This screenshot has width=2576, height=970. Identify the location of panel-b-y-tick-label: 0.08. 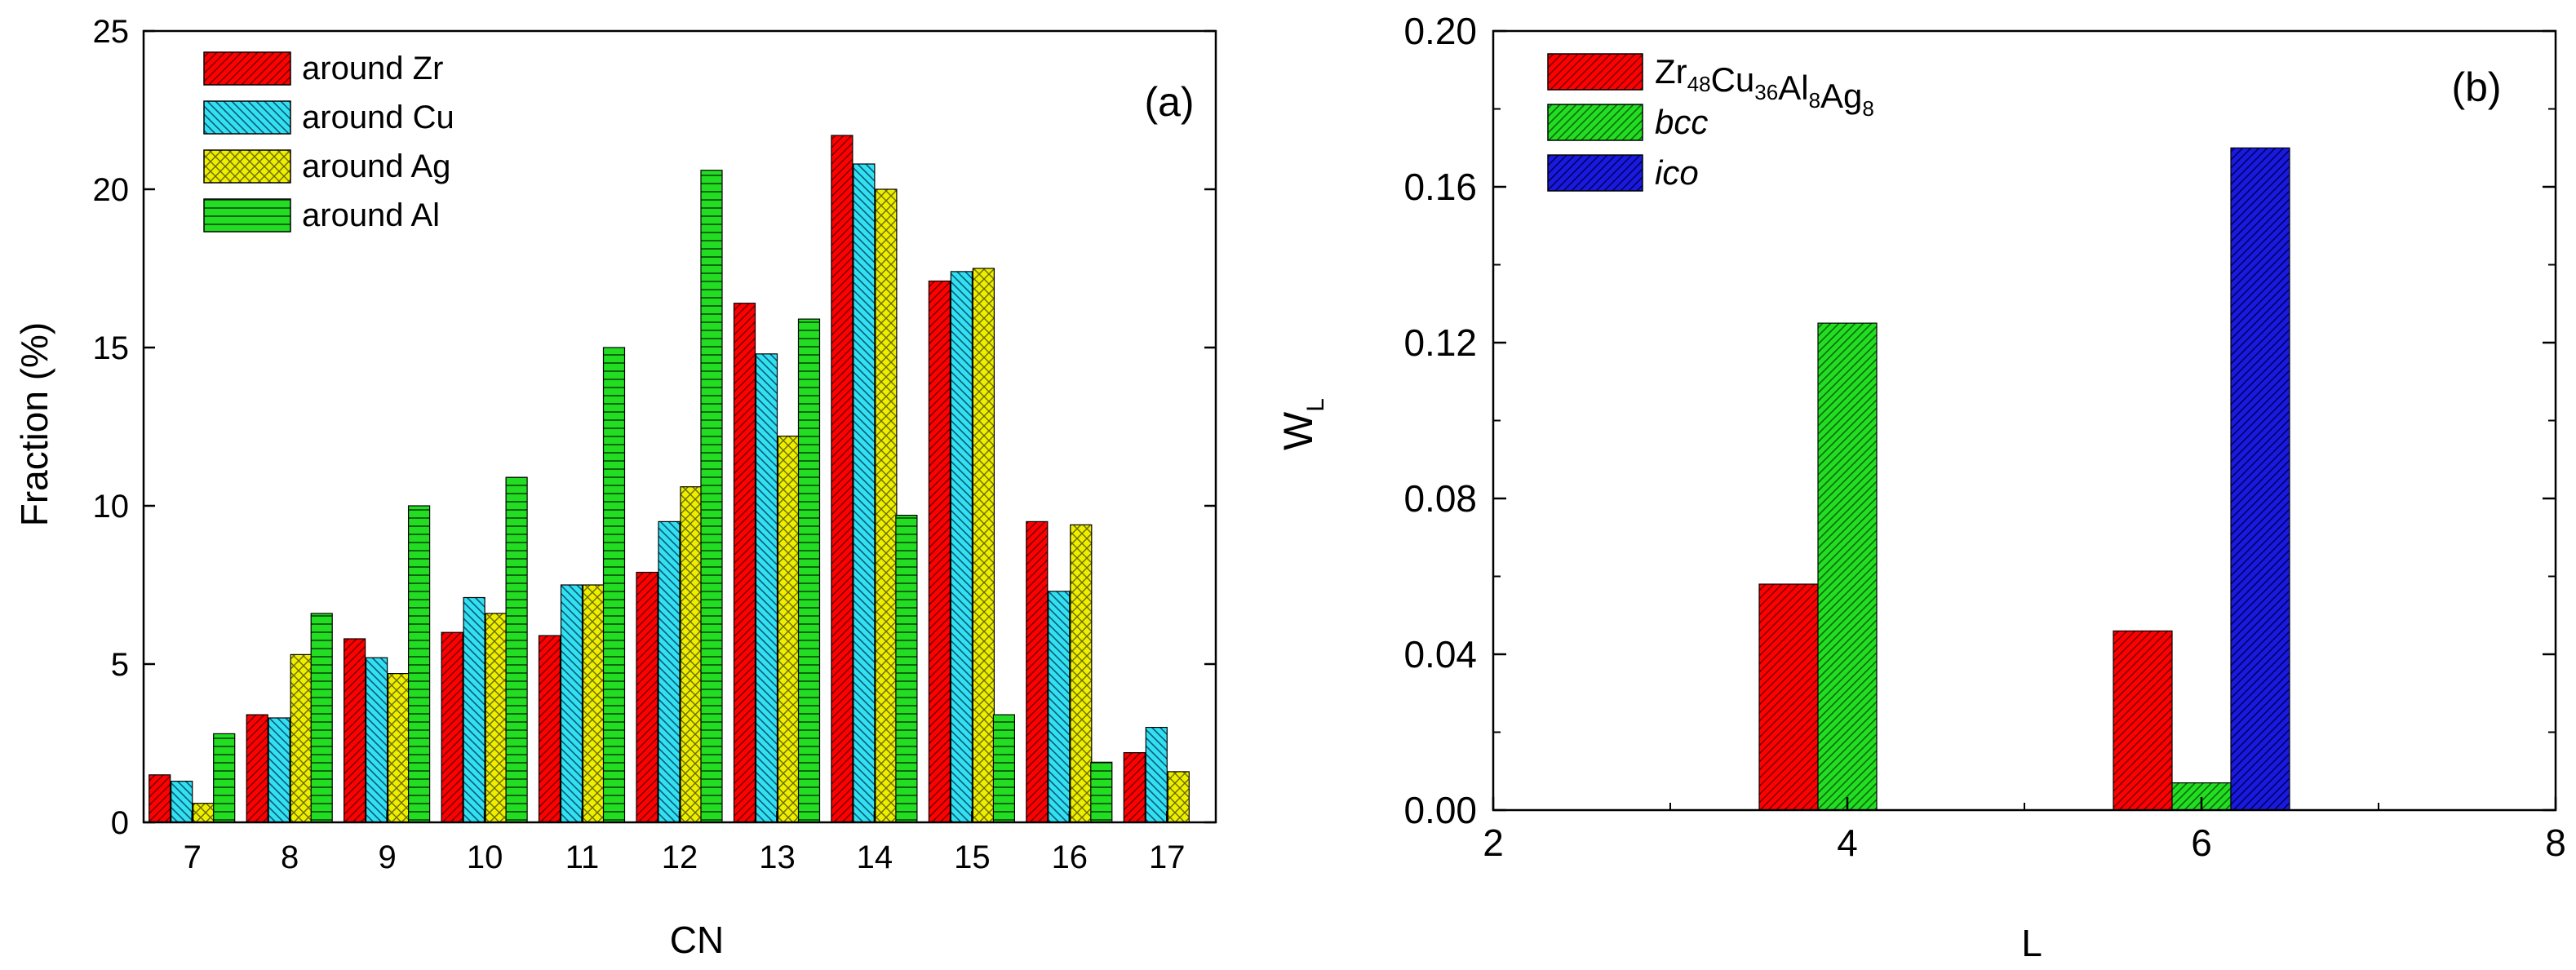
(1440, 498).